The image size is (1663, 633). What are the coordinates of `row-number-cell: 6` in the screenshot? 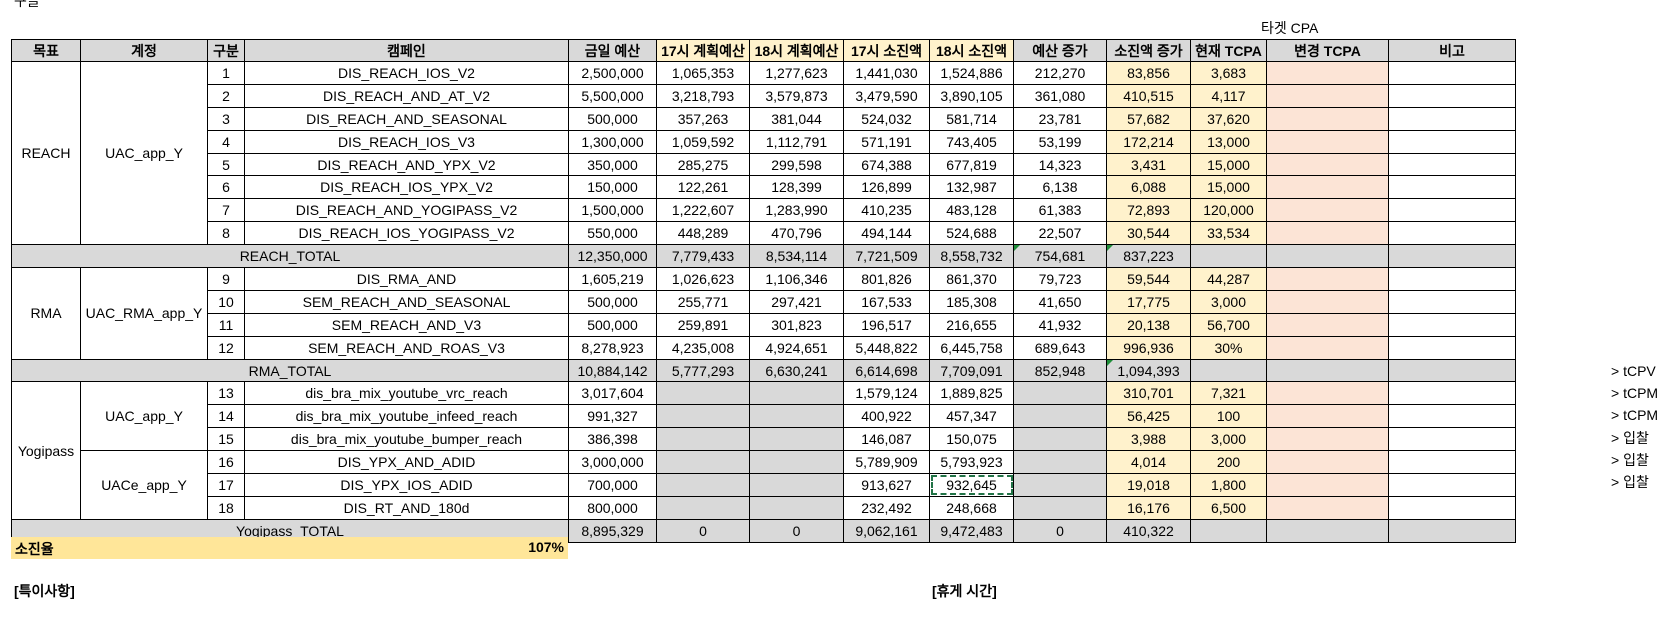 It's located at (226, 187).